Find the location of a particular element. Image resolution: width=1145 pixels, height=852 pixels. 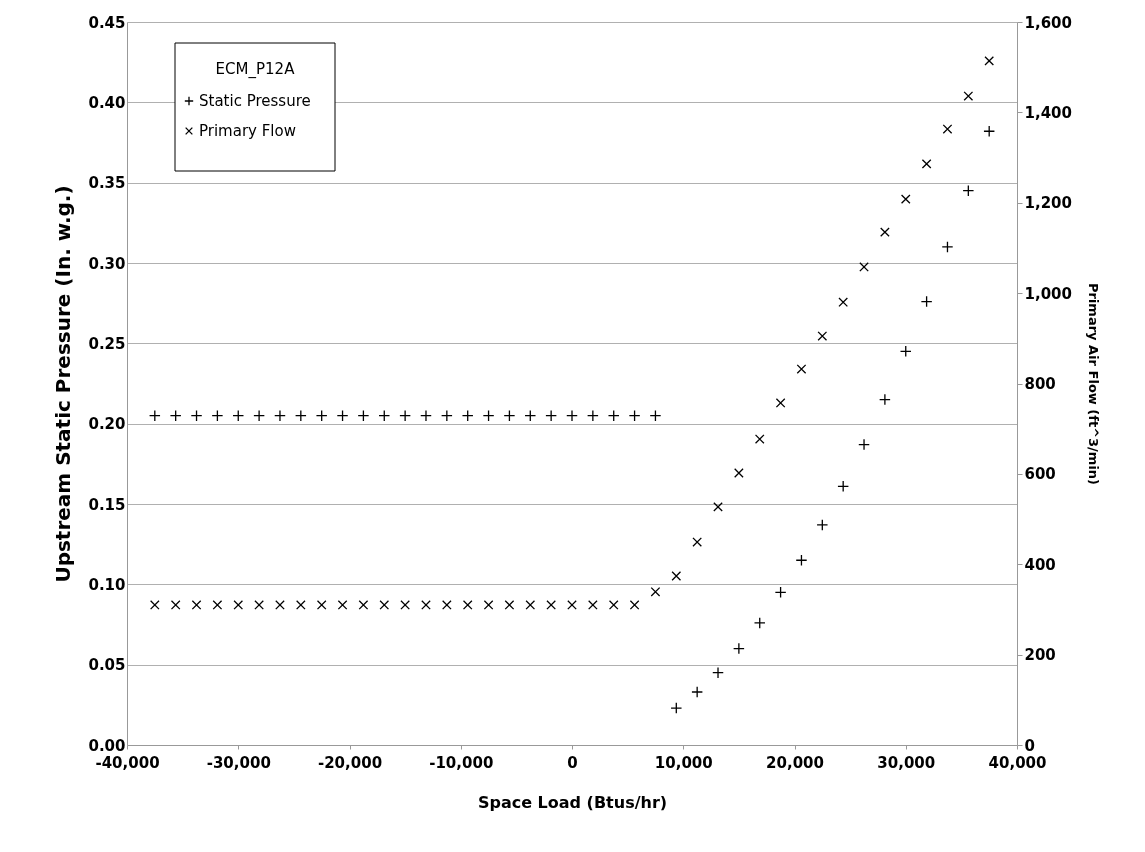

y-tick-label: 0.40 is located at coordinates (107, 102).